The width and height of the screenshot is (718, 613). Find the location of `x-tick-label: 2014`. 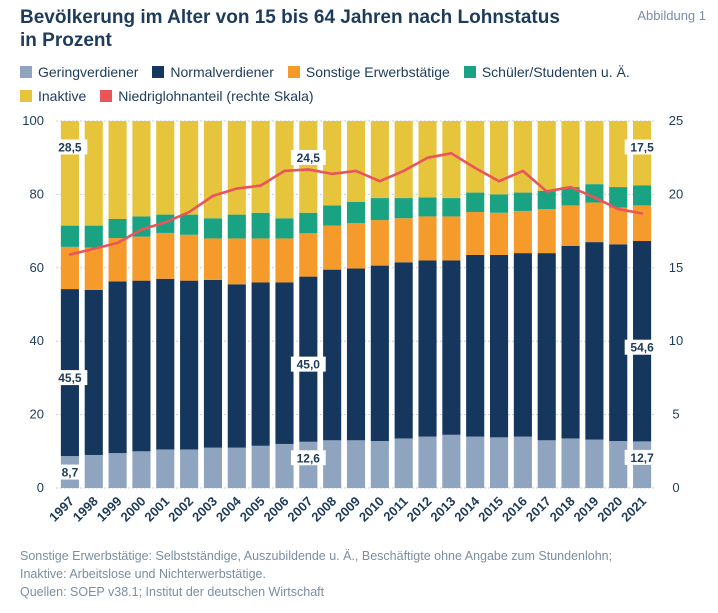

x-tick-label: 2014 is located at coordinates (467, 509).